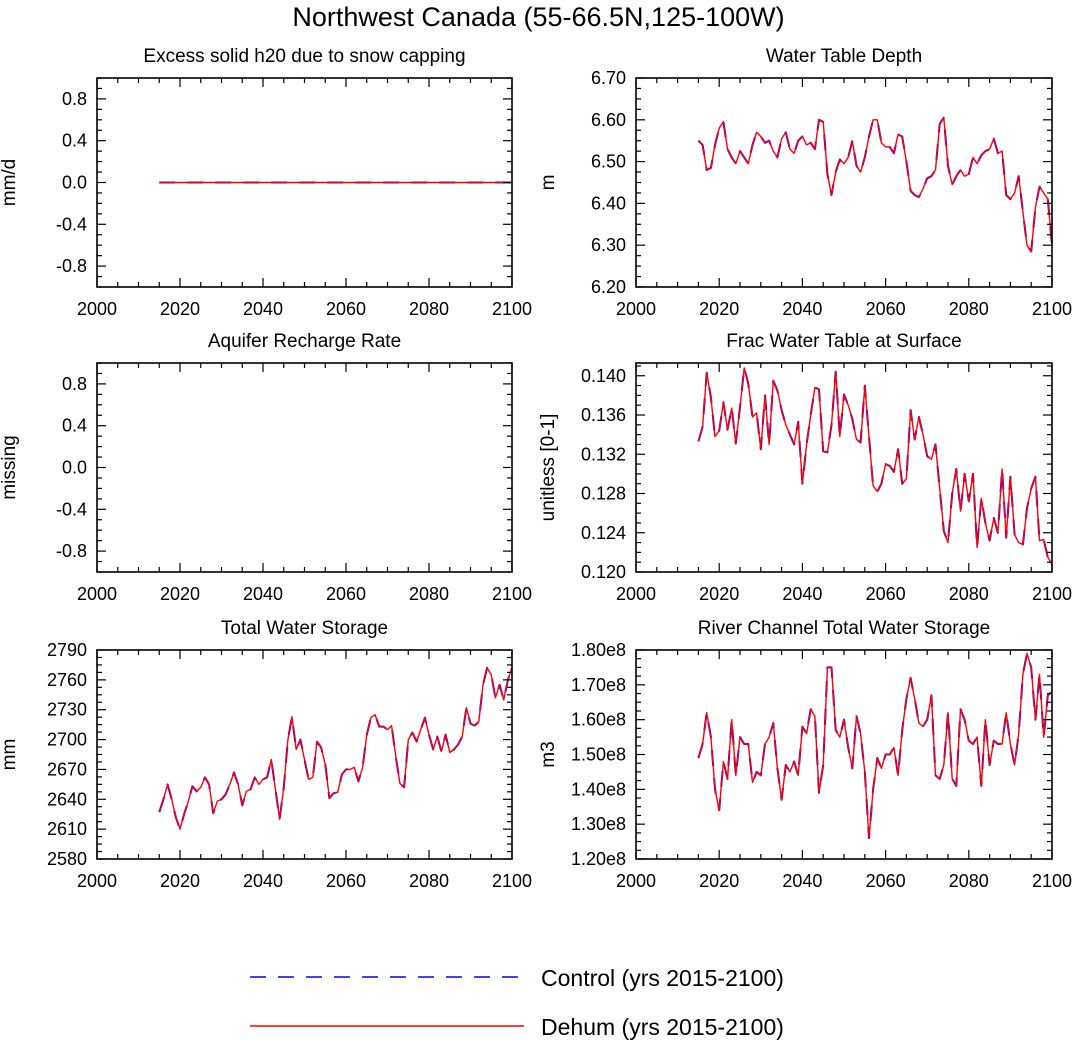 This screenshot has width=1077, height=1041. Describe the element at coordinates (844, 341) in the screenshot. I see `chart-title: Frac Water Table at Surface` at that location.